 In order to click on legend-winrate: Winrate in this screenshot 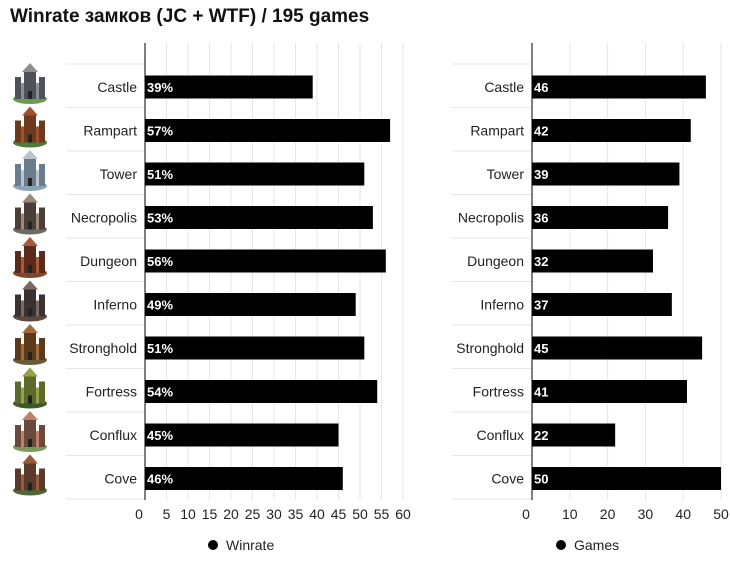, I will do `click(241, 545)`.